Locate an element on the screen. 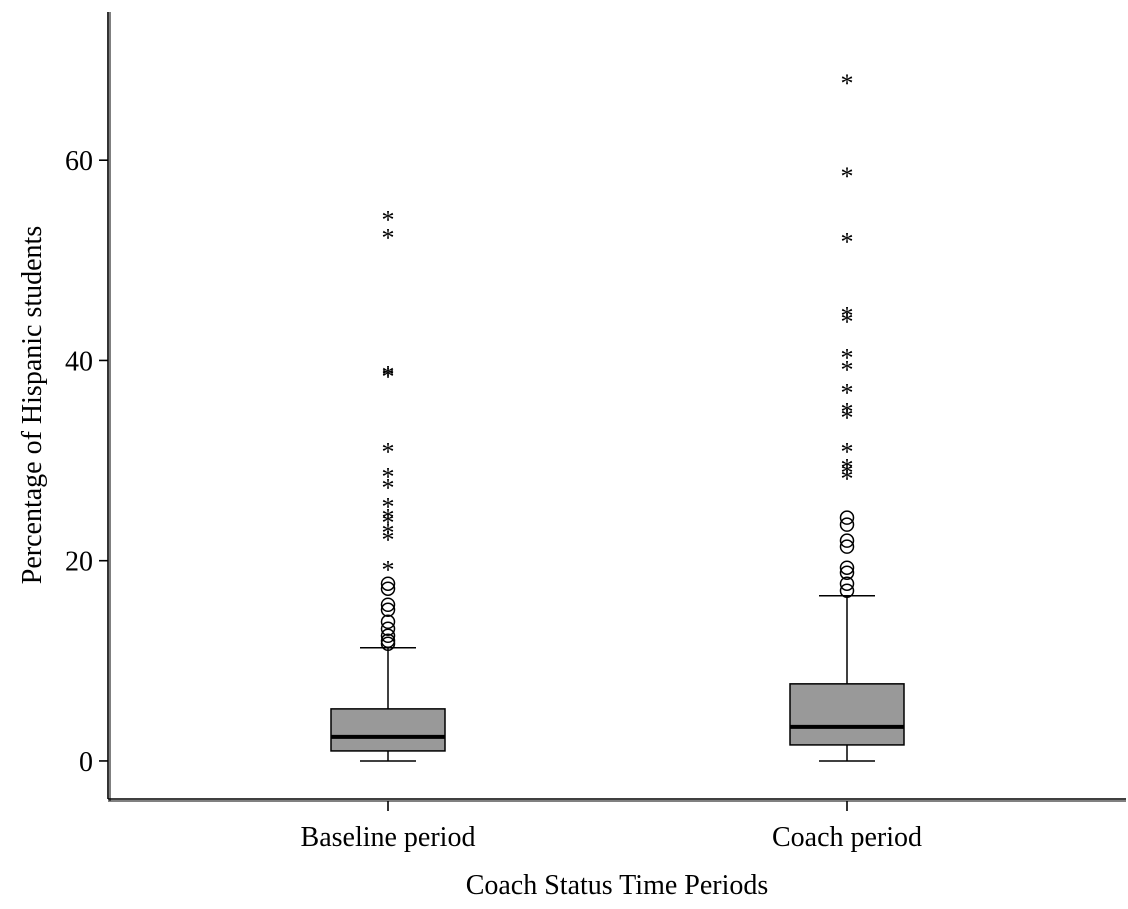 The height and width of the screenshot is (909, 1128). box-group: ************* is located at coordinates (388, 483).